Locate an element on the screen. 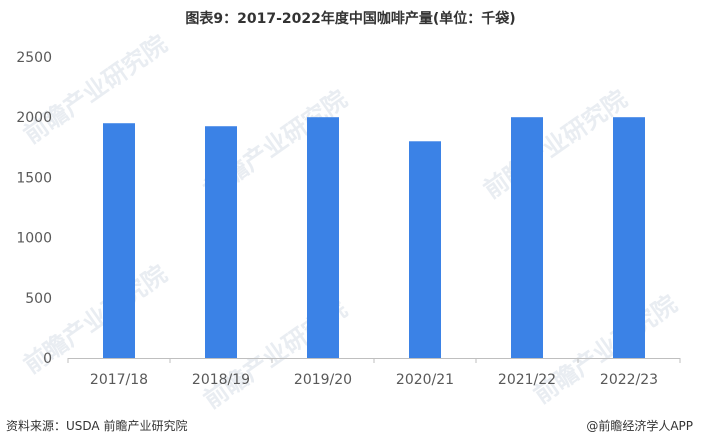 The height and width of the screenshot is (445, 701). chart-title: 图表9：2017-2022年度中国咖啡产量(单位：千袋) is located at coordinates (350, 19).